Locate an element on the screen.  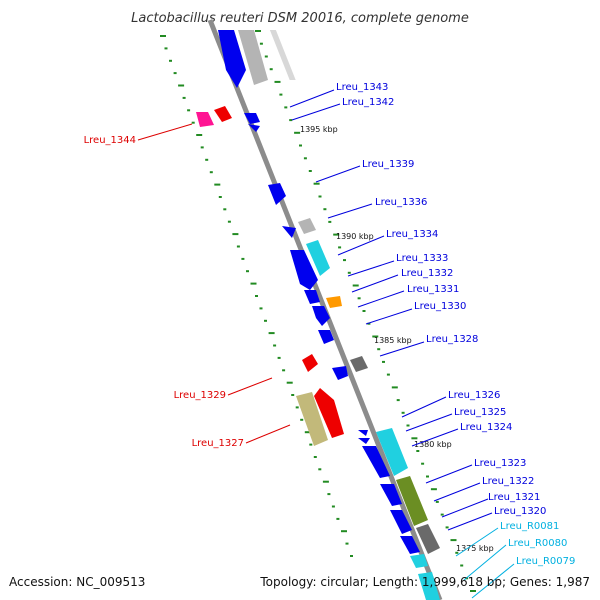
scale-label: 1375 kbp is located at coordinates (475, 548).